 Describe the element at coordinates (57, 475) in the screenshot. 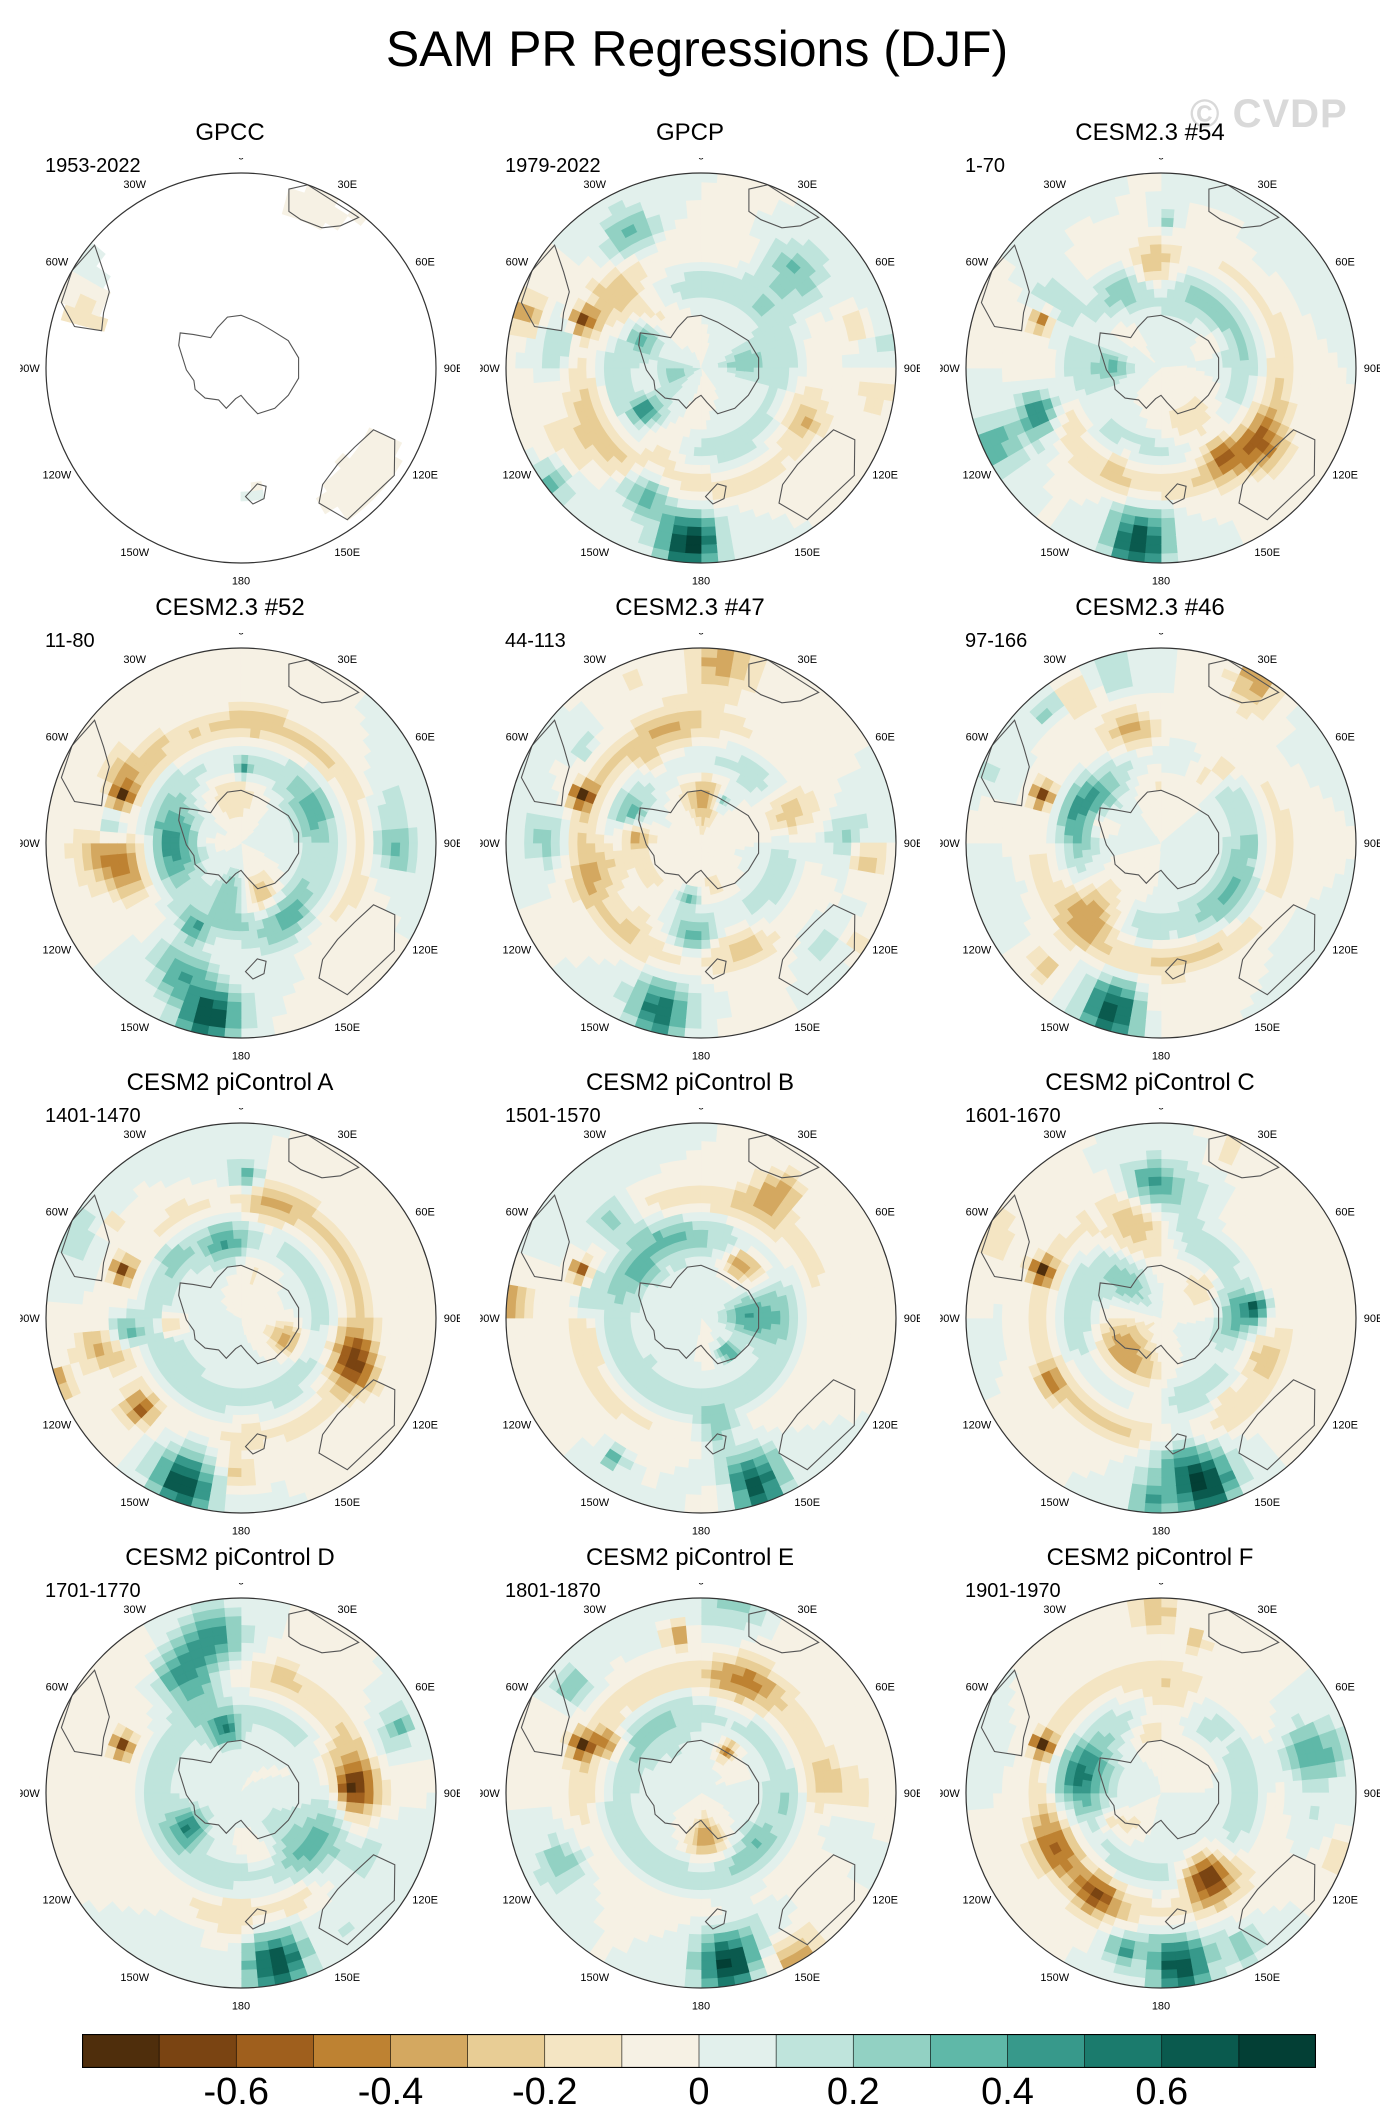

I see `longitude-label: 120W` at that location.